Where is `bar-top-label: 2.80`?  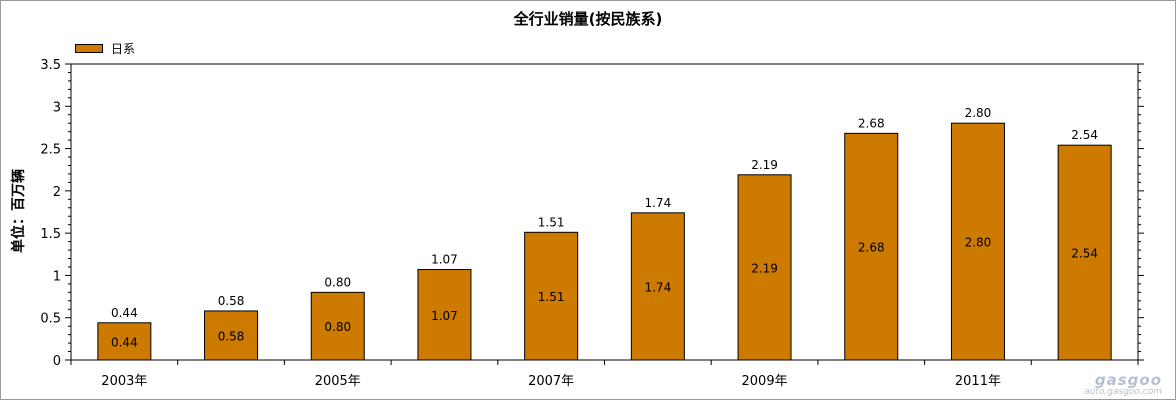 bar-top-label: 2.80 is located at coordinates (978, 113).